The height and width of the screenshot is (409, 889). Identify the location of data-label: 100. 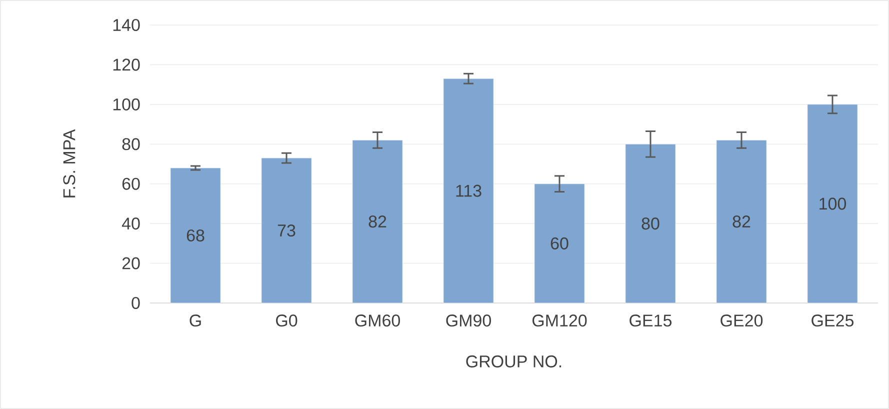
(833, 204).